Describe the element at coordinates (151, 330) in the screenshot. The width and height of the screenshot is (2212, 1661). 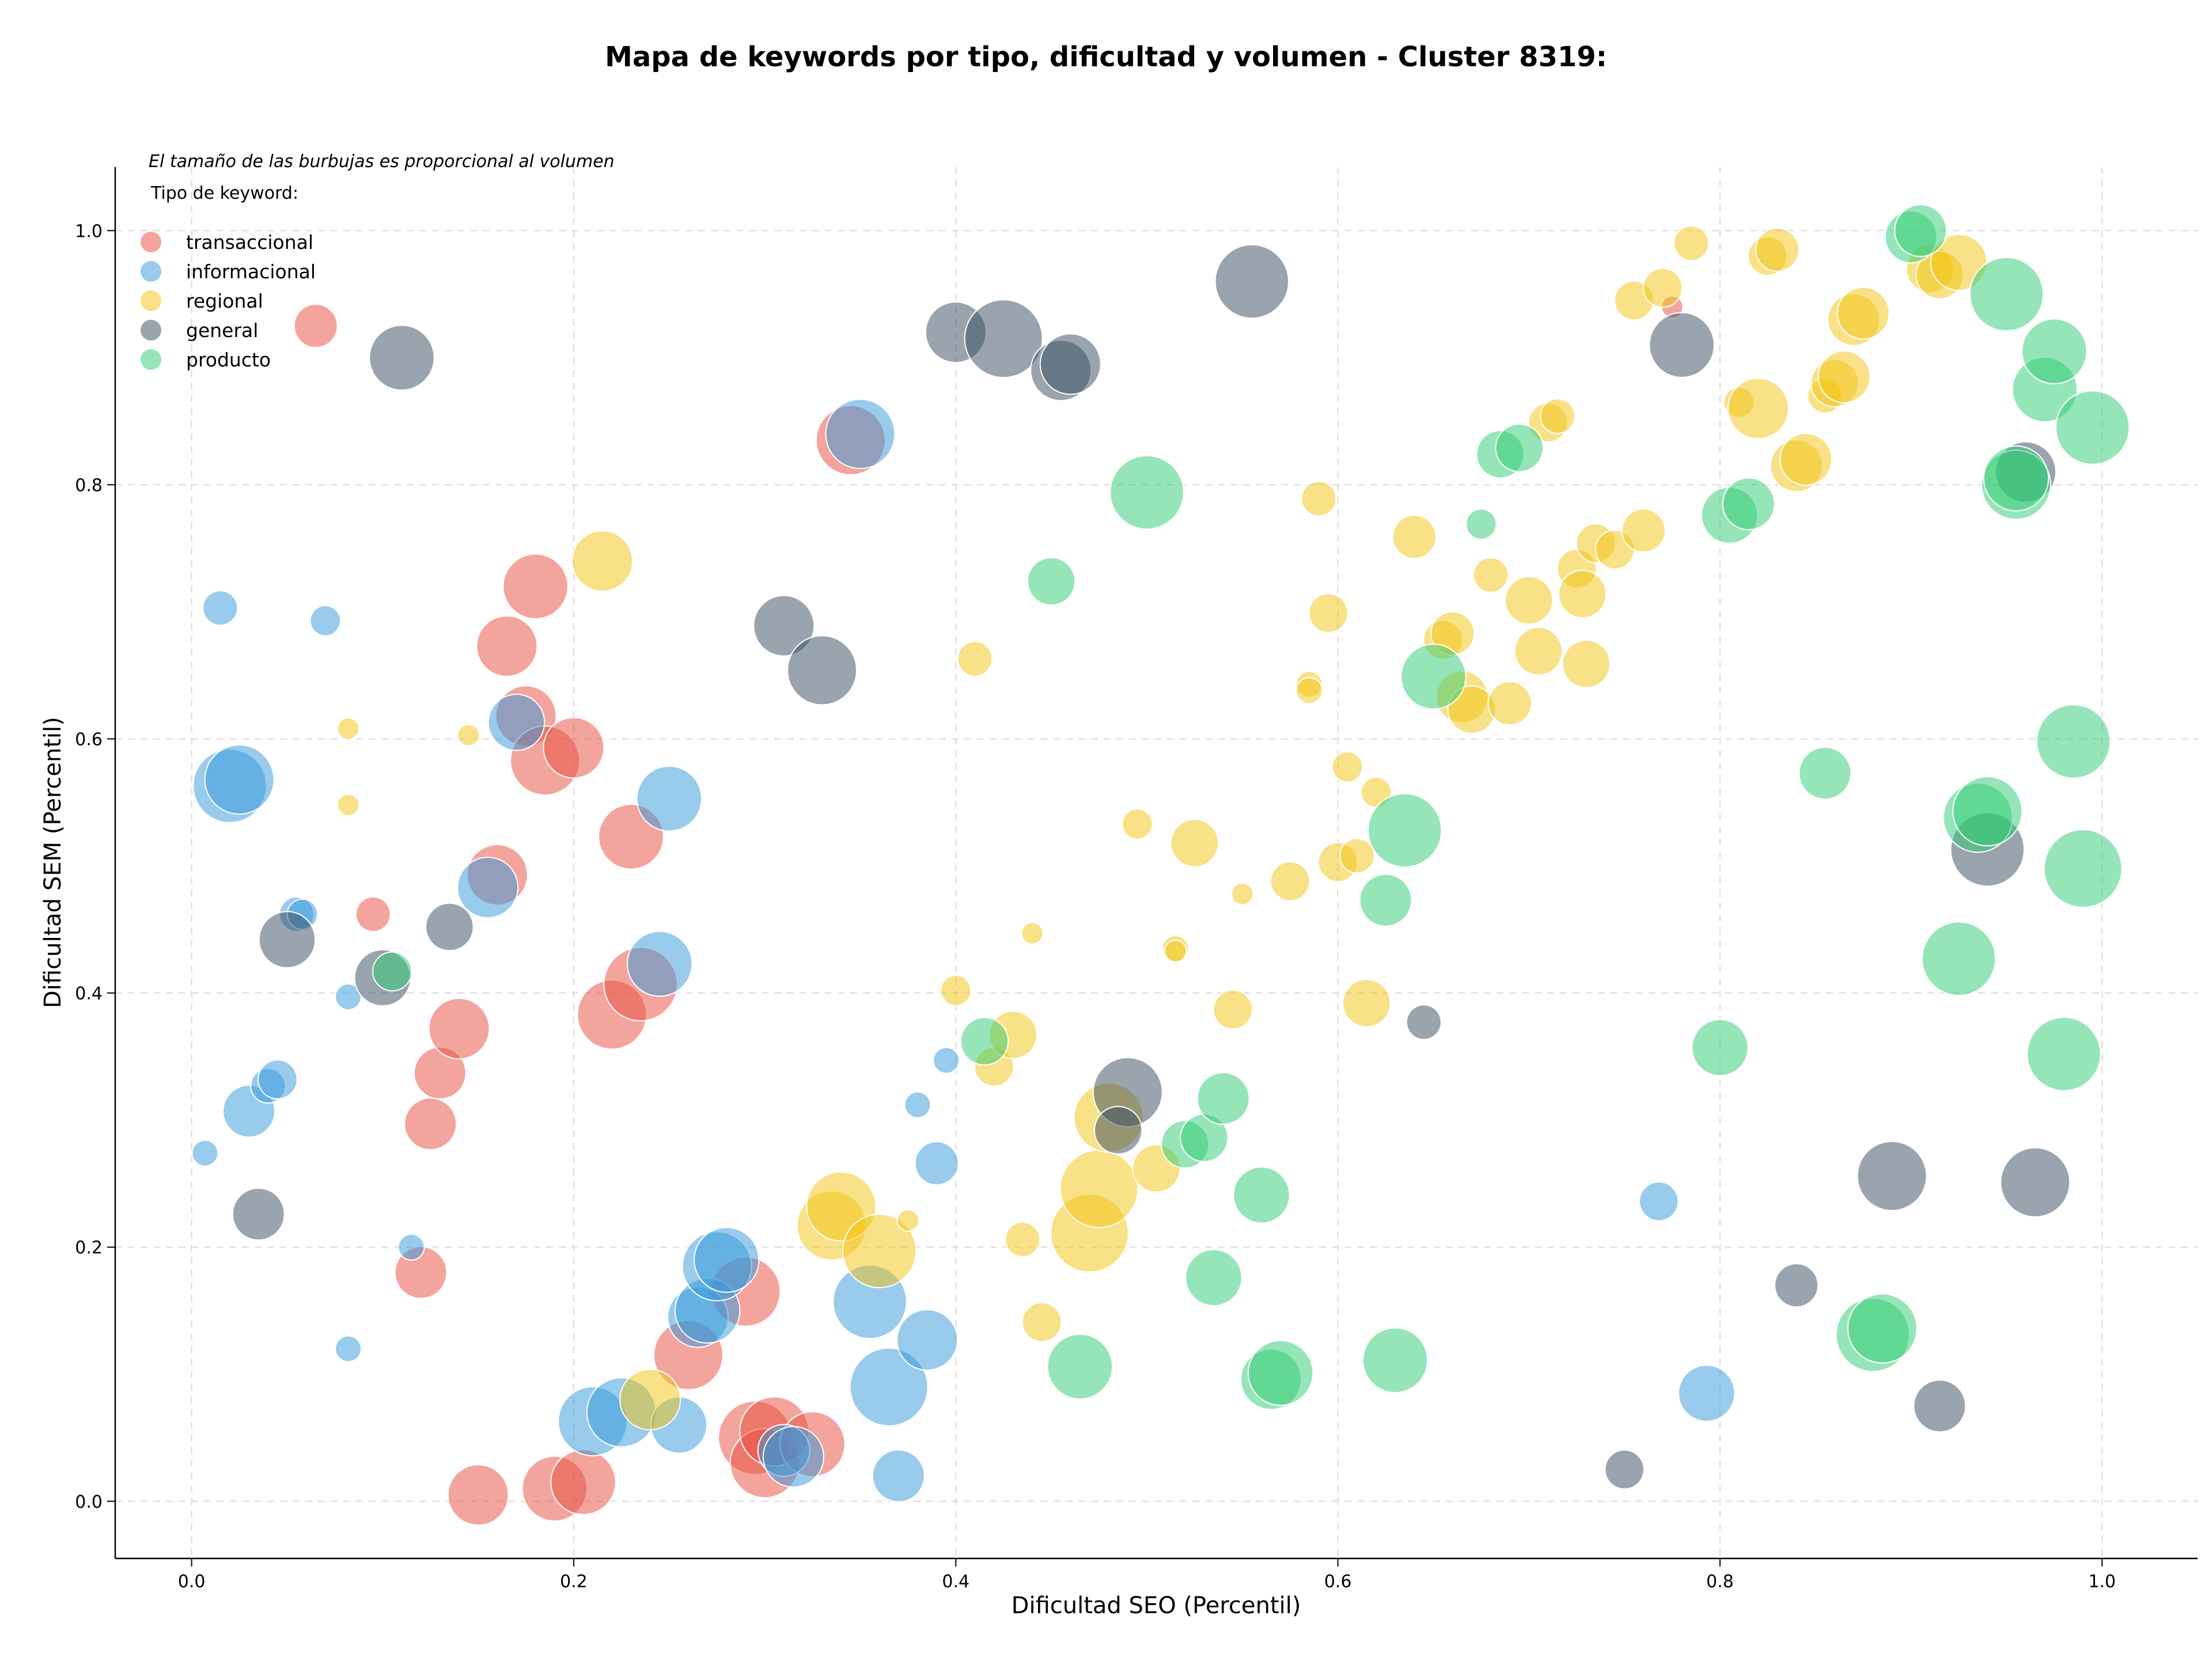
I see `legend-marker-general` at that location.